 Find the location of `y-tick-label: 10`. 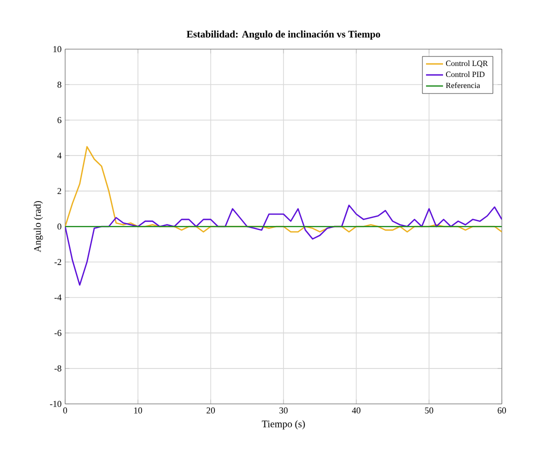

y-tick-label: 10 is located at coordinates (57, 49).